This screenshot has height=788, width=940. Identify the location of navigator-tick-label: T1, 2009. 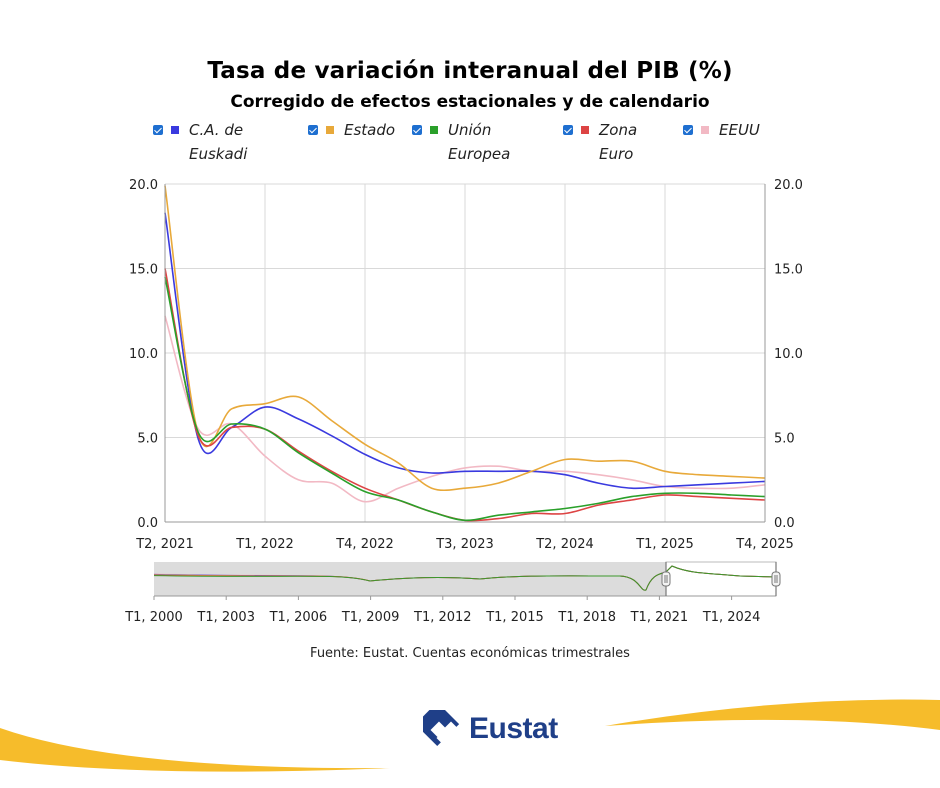
(370, 617).